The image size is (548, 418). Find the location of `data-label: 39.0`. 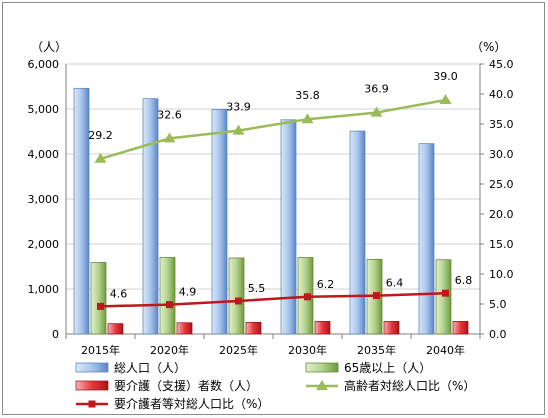

data-label: 39.0 is located at coordinates (445, 76).